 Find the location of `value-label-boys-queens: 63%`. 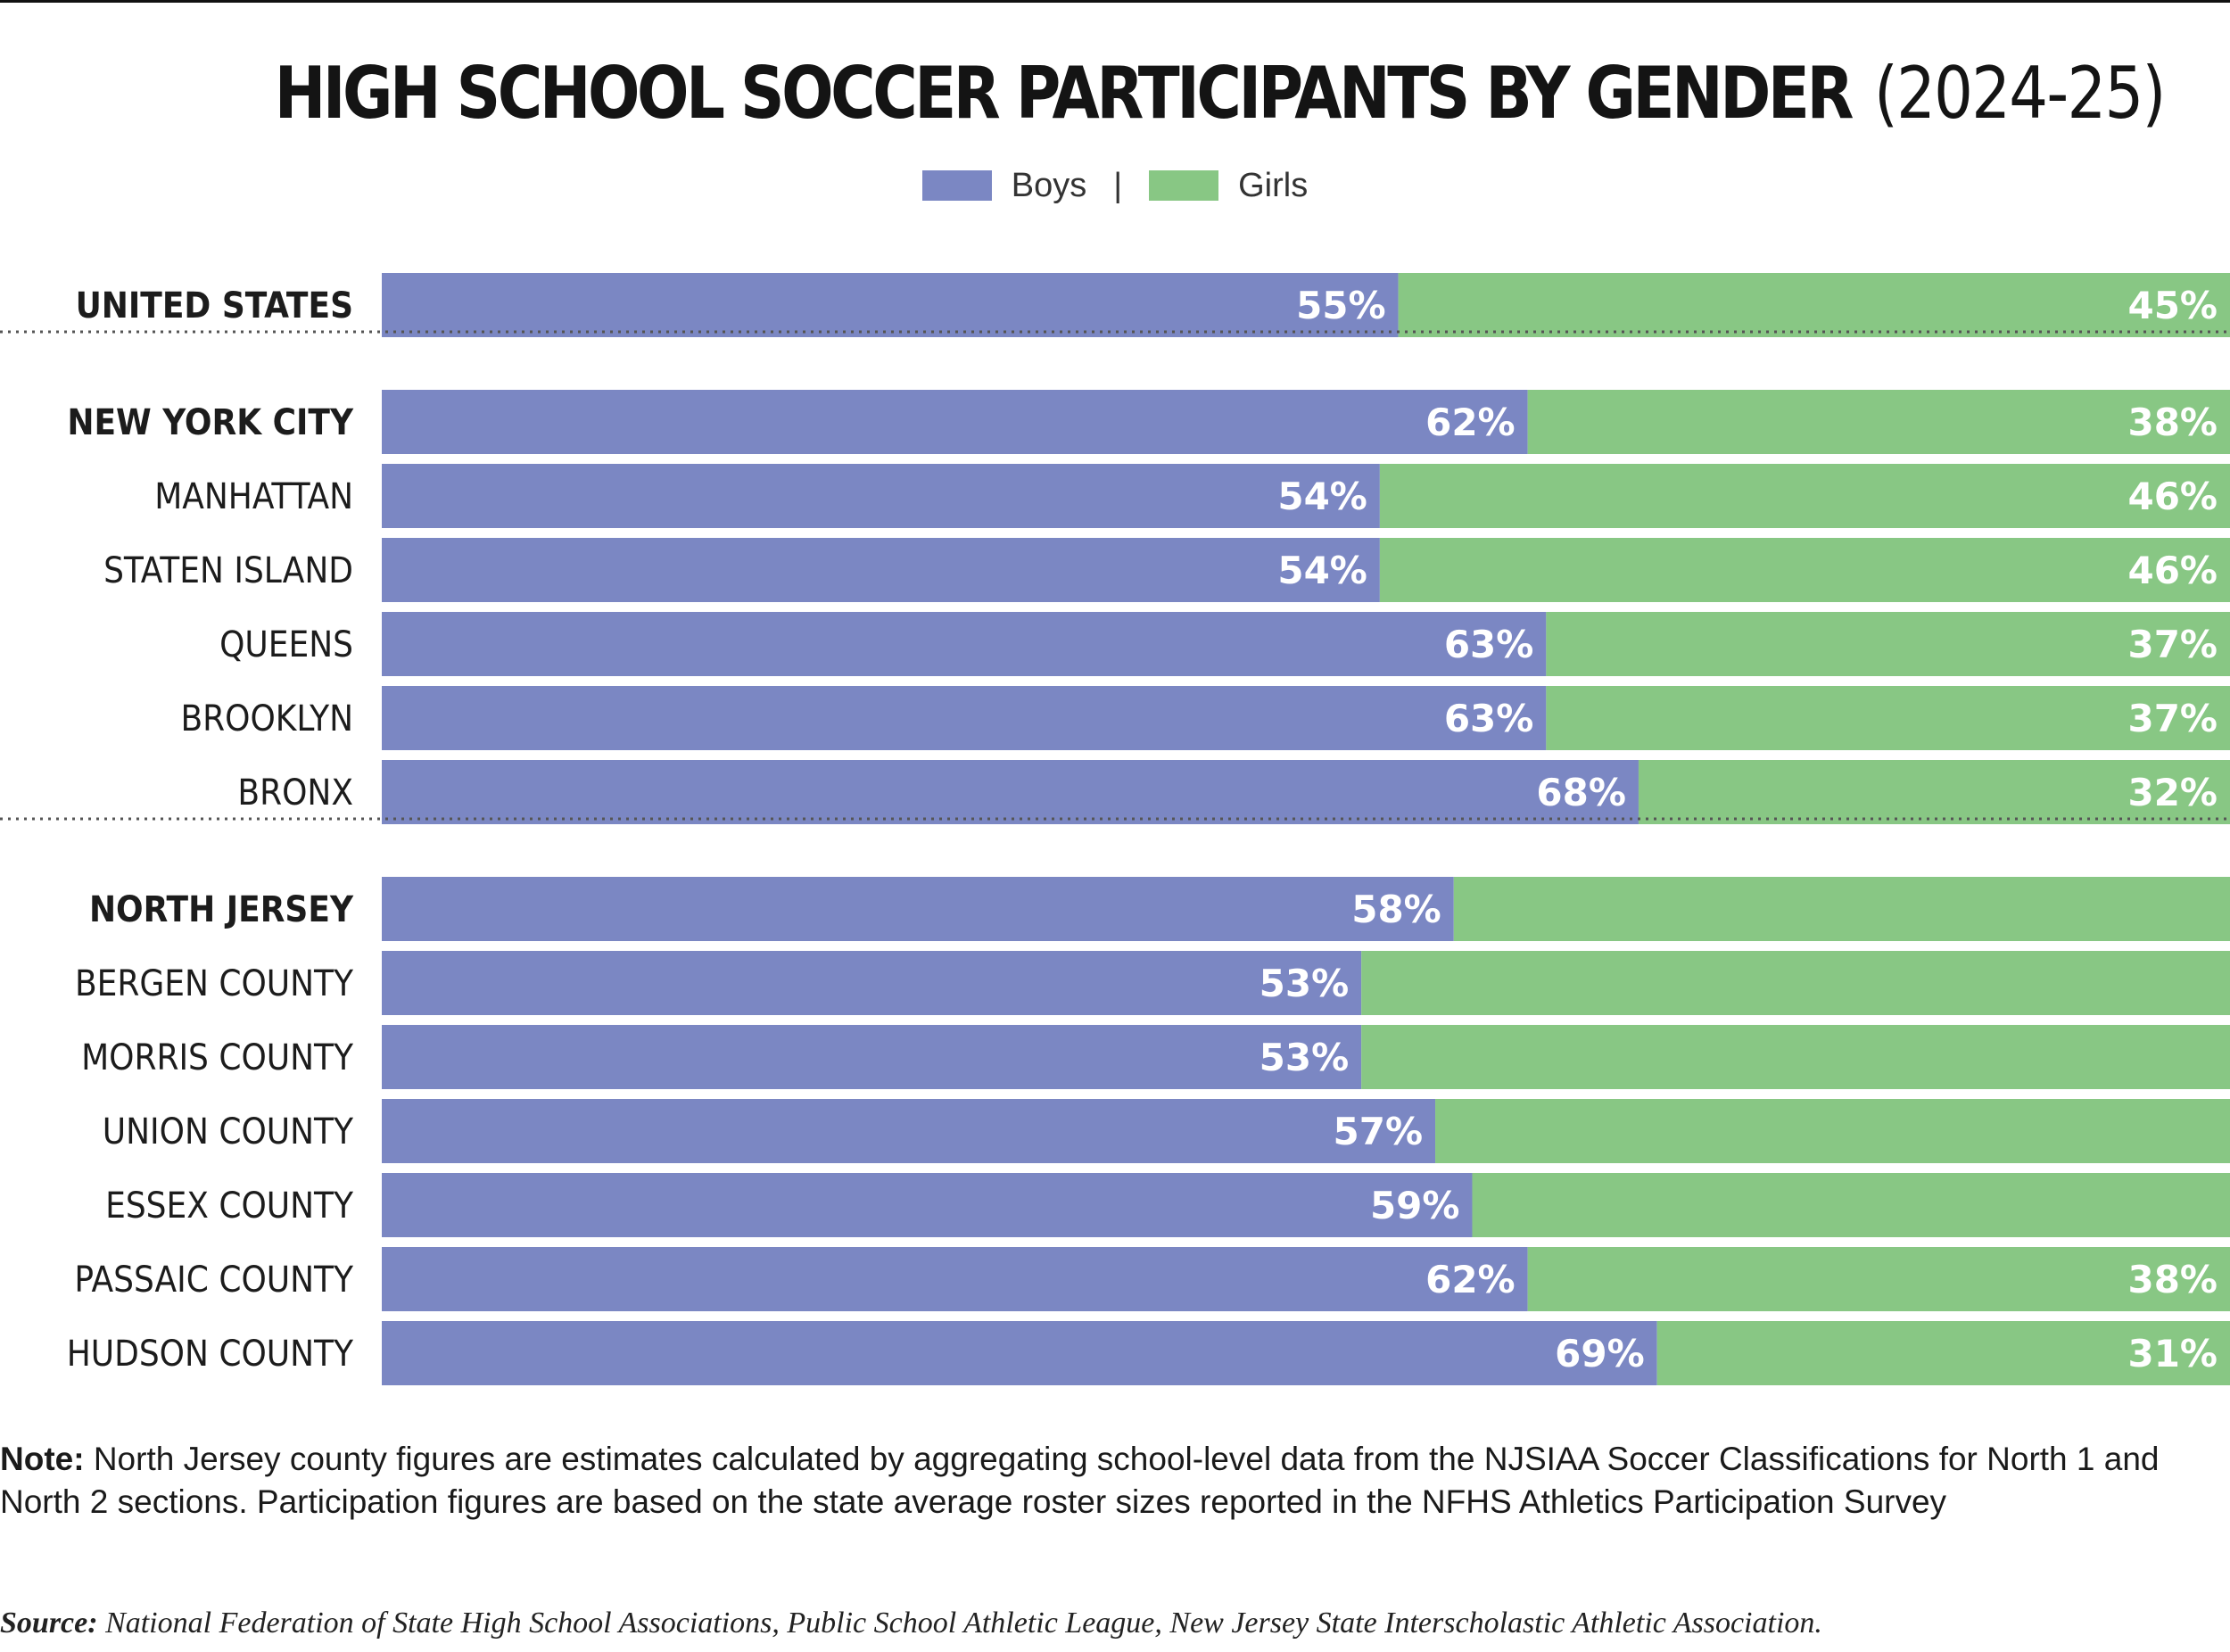

value-label-boys-queens: 63% is located at coordinates (1489, 644).